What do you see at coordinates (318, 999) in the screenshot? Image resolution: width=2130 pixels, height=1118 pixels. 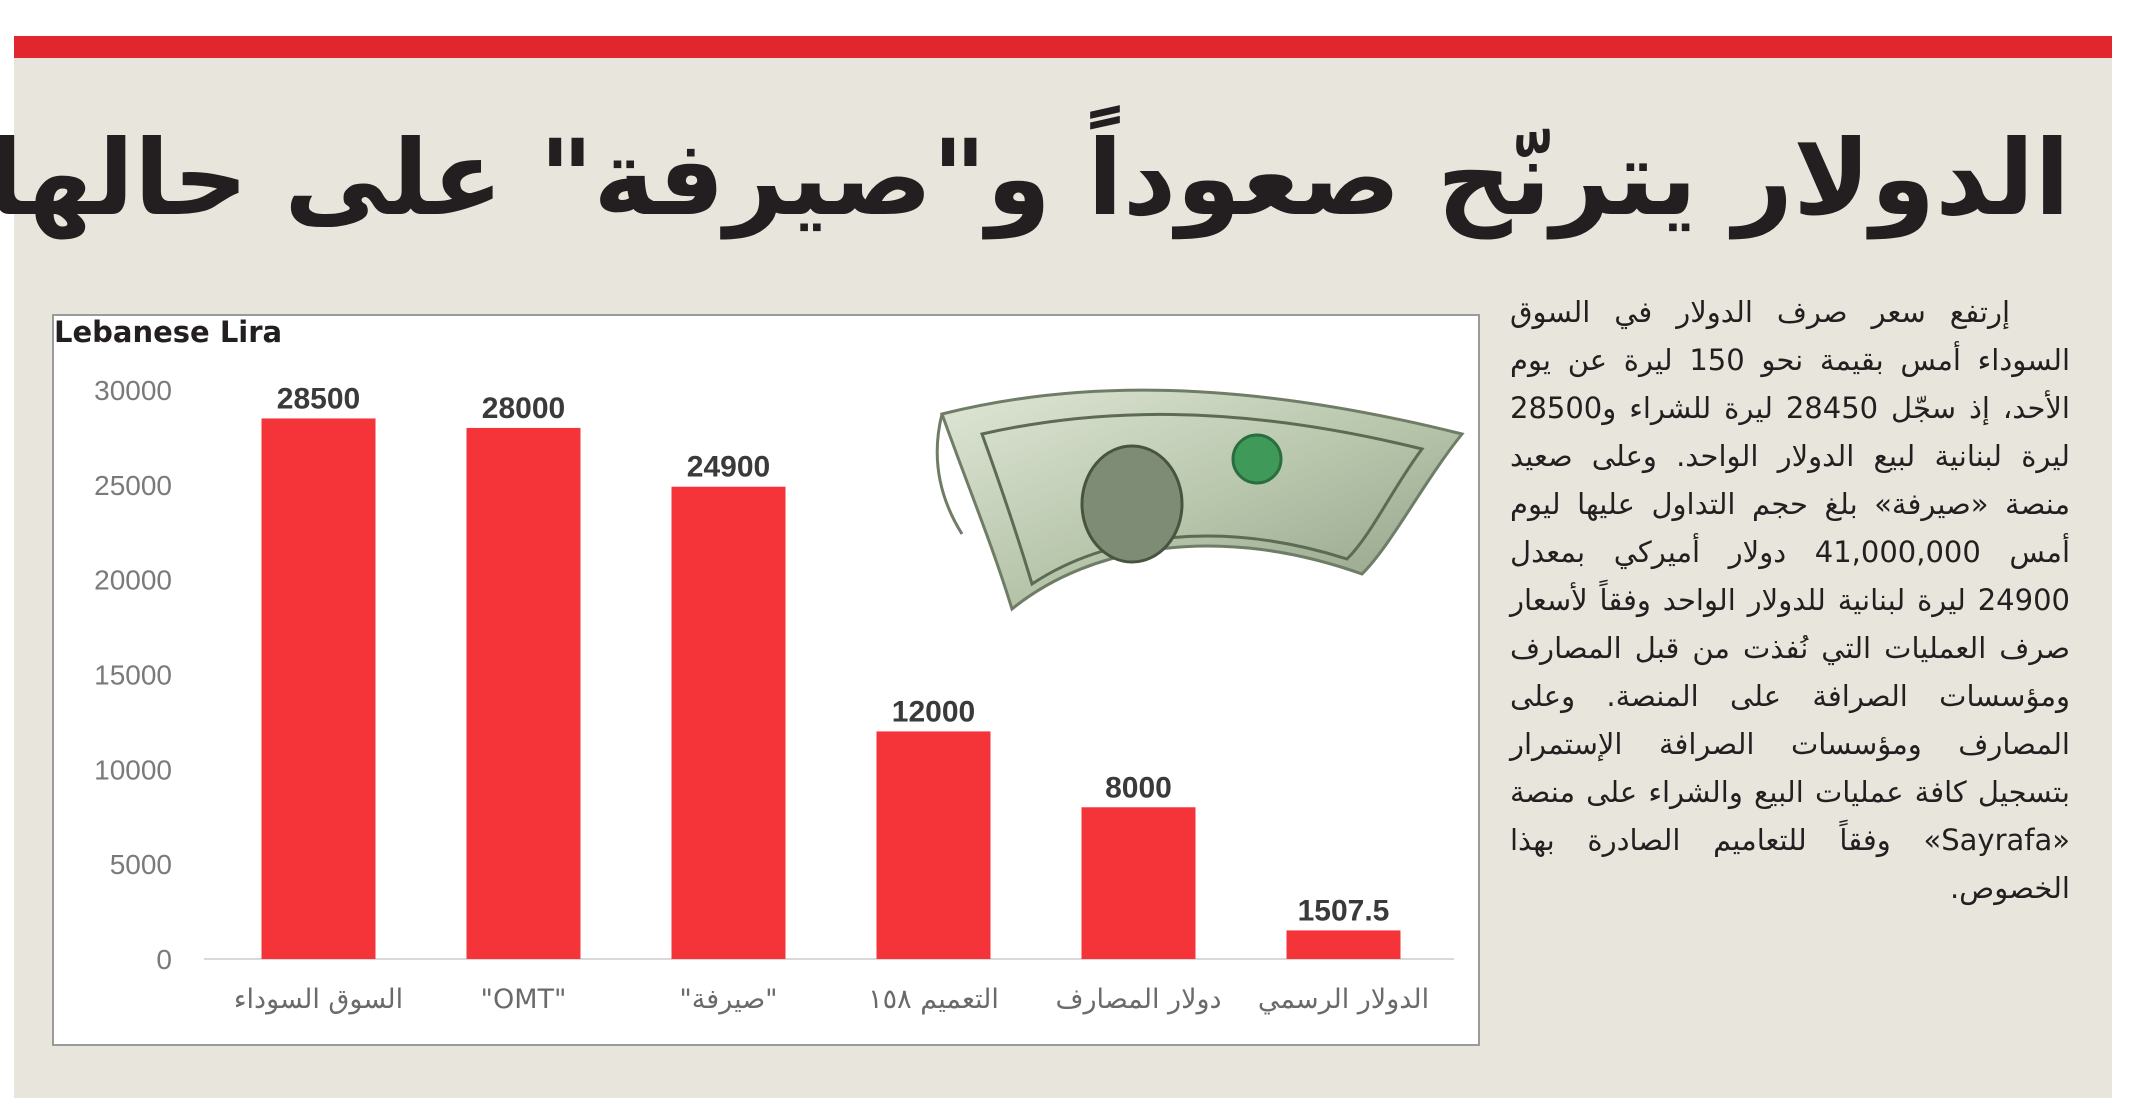 I see `x-tick-label: السوق السوداء` at bounding box center [318, 999].